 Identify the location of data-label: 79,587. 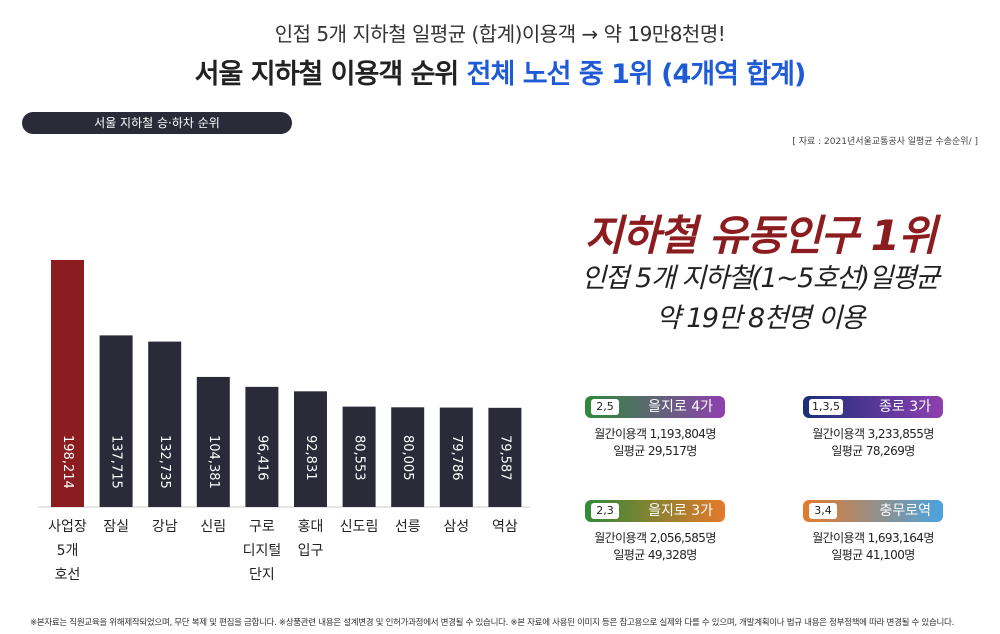
(504, 458).